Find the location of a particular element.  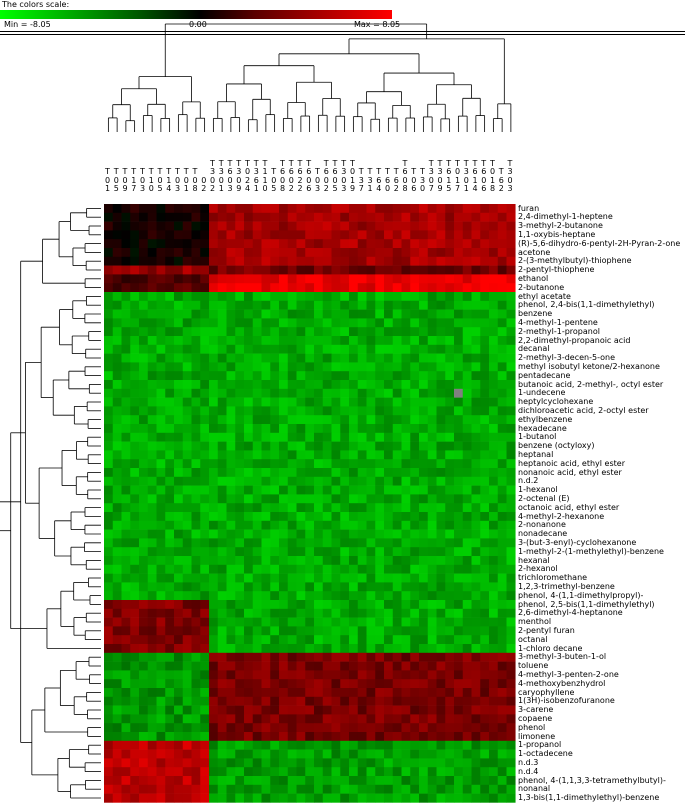

column-label-char: 7 is located at coordinates (431, 189).